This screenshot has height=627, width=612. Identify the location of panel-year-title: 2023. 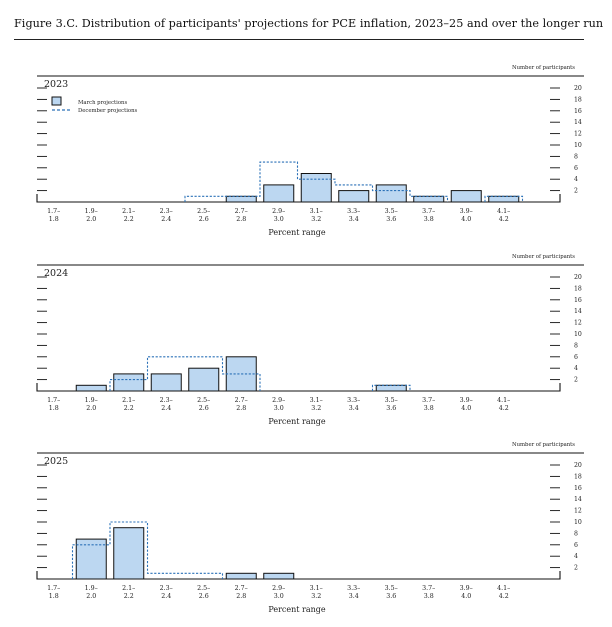
(56, 84).